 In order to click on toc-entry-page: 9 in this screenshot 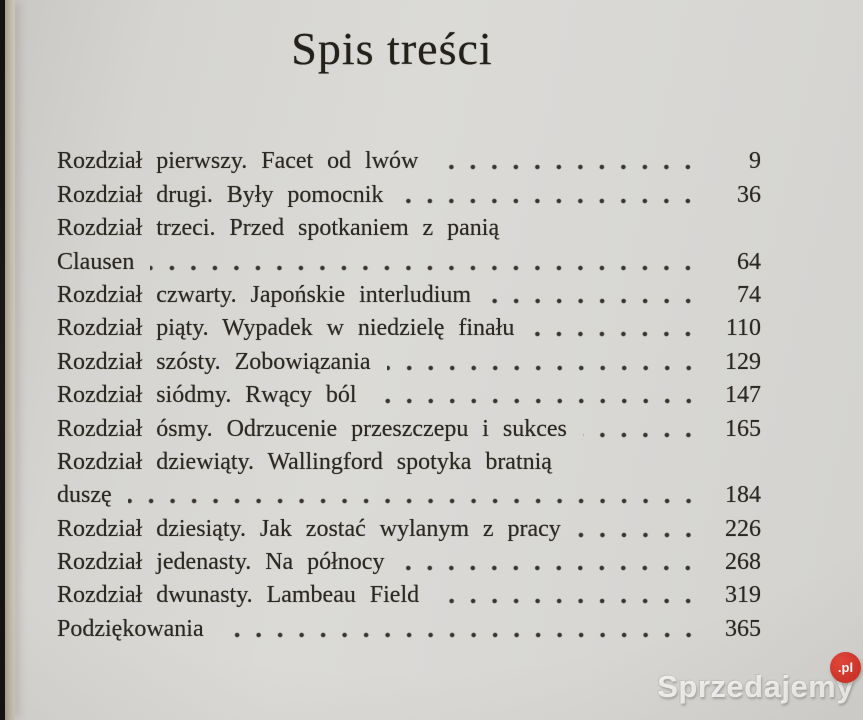, I will do `click(755, 161)`.